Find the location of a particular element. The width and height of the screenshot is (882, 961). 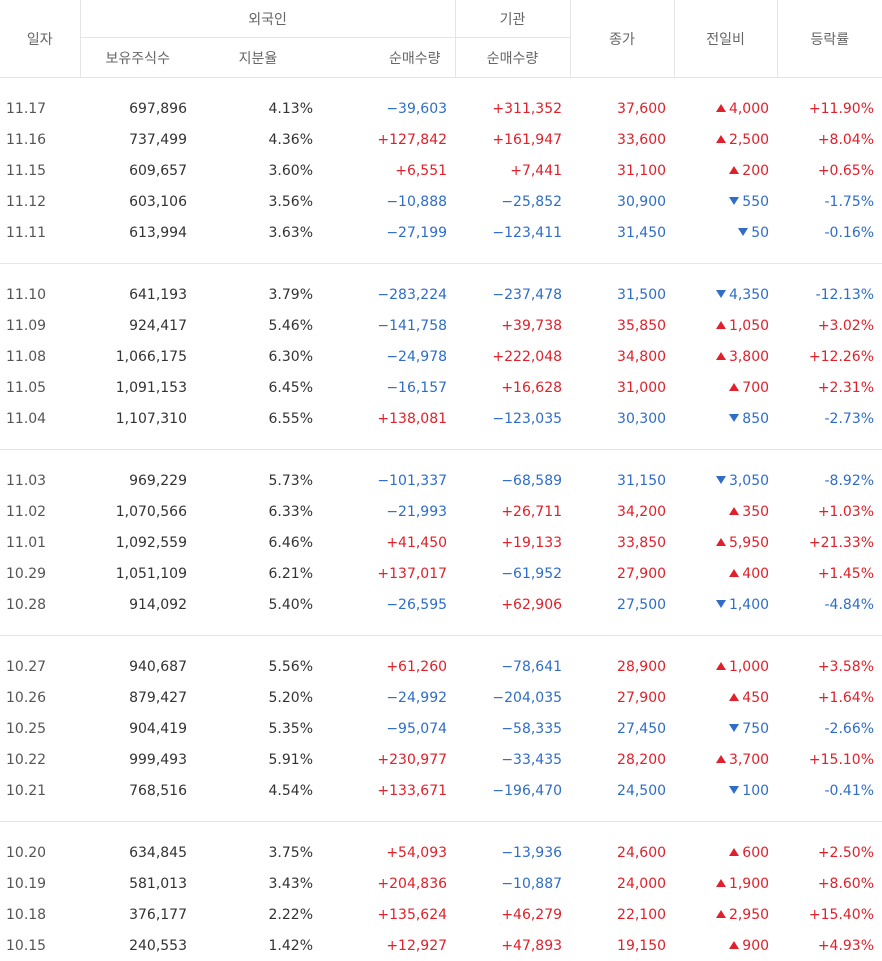

cell-rate: +8.04% is located at coordinates (829, 139).